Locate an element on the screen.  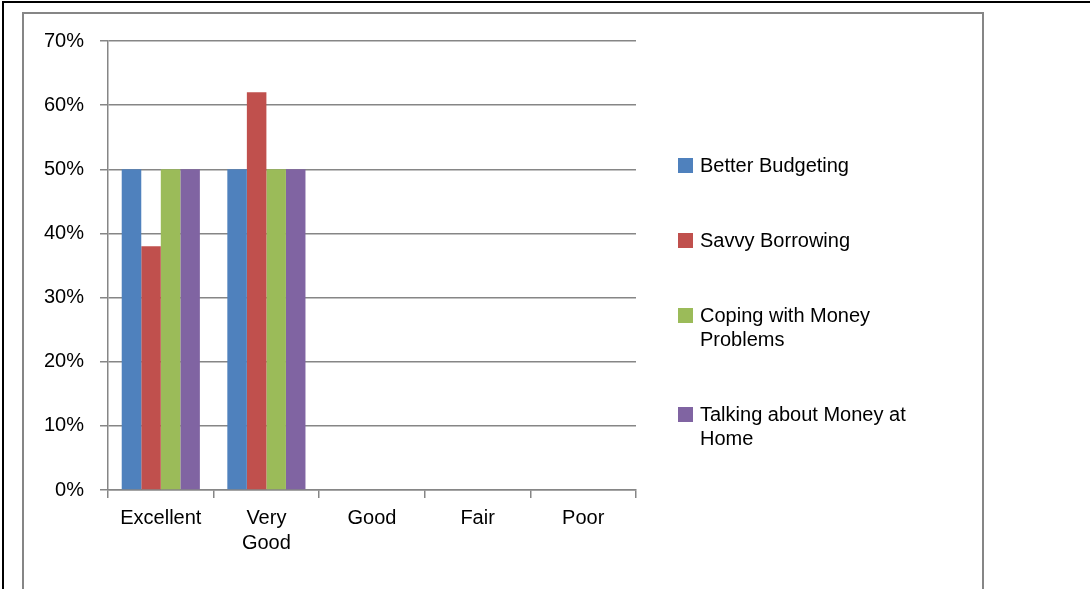
x-tick-label: Poor is located at coordinates (583, 517).